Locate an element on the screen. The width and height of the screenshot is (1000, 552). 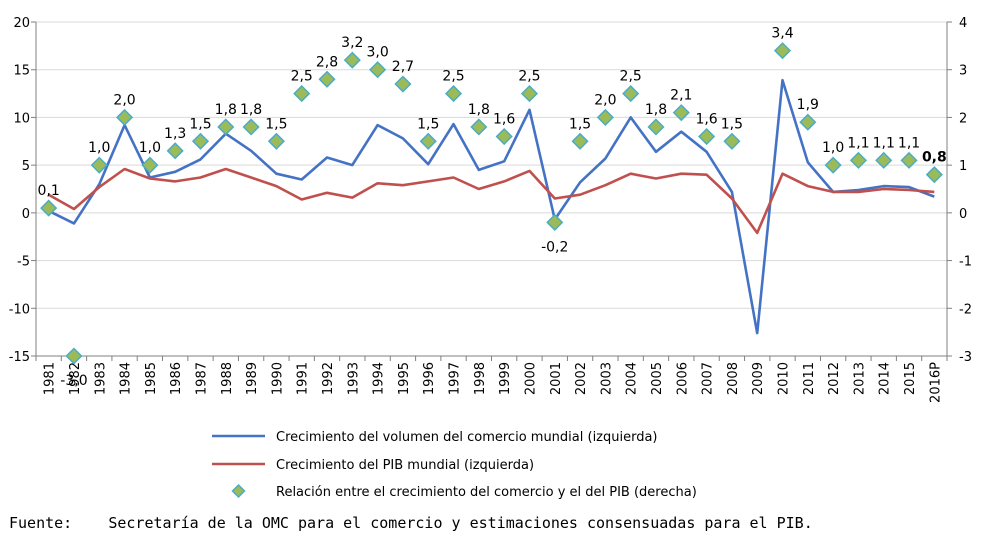
x-tick-label: 2003 is located at coordinates (606, 378).